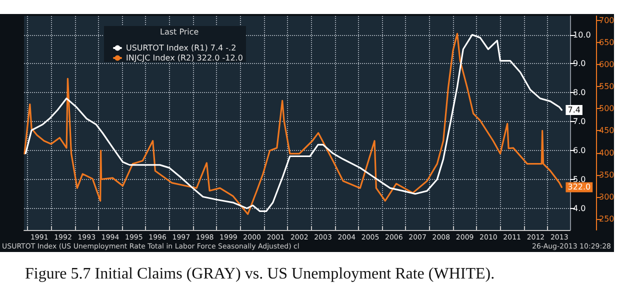 This screenshot has width=625, height=293. Describe the element at coordinates (579, 179) in the screenshot. I see `y-tick-label: 5.0` at that location.